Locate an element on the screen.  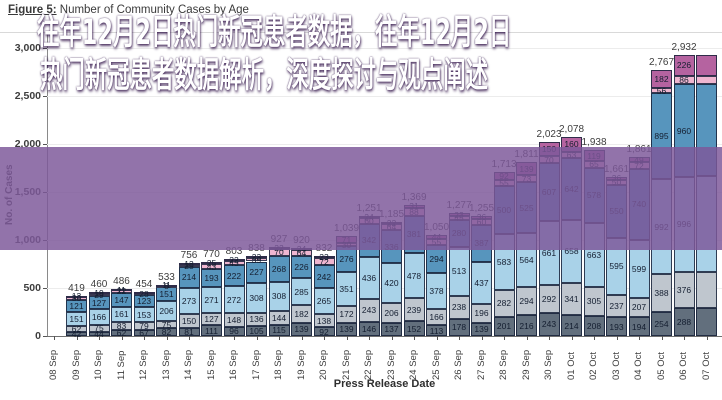
segment-value-label: 81 is located at coordinates (189, 332).